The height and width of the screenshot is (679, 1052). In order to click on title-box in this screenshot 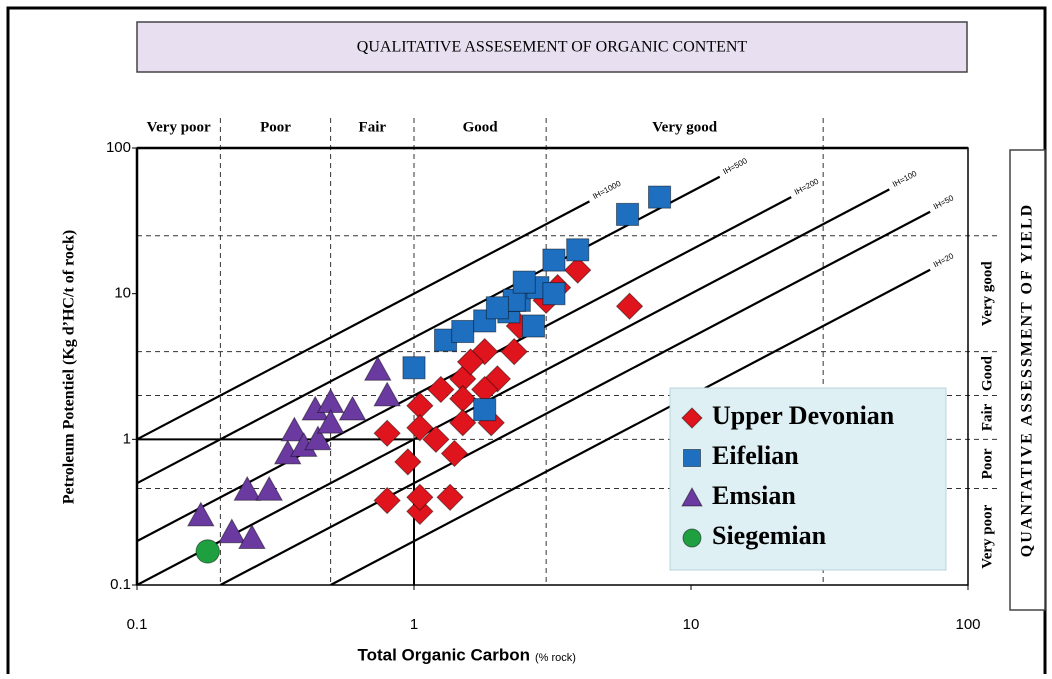, I will do `click(552, 47)`.